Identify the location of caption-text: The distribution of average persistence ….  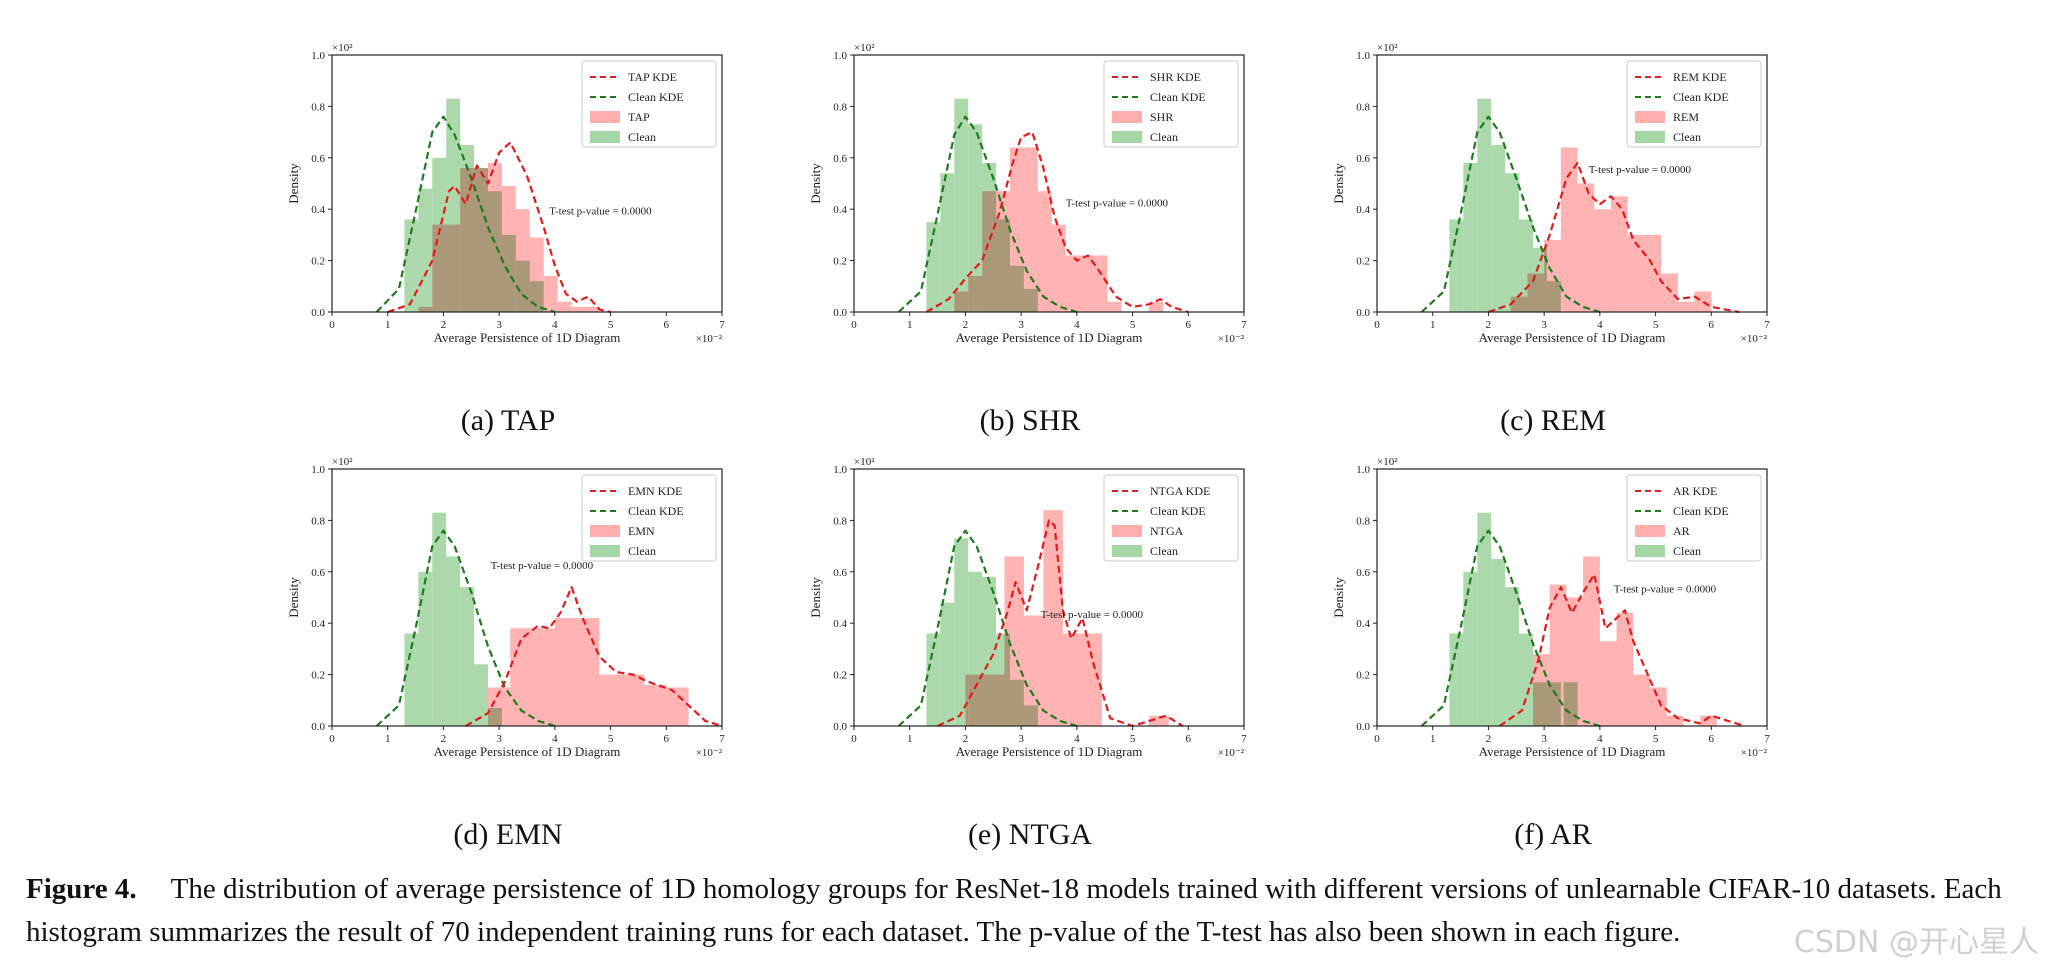
(1014, 910).